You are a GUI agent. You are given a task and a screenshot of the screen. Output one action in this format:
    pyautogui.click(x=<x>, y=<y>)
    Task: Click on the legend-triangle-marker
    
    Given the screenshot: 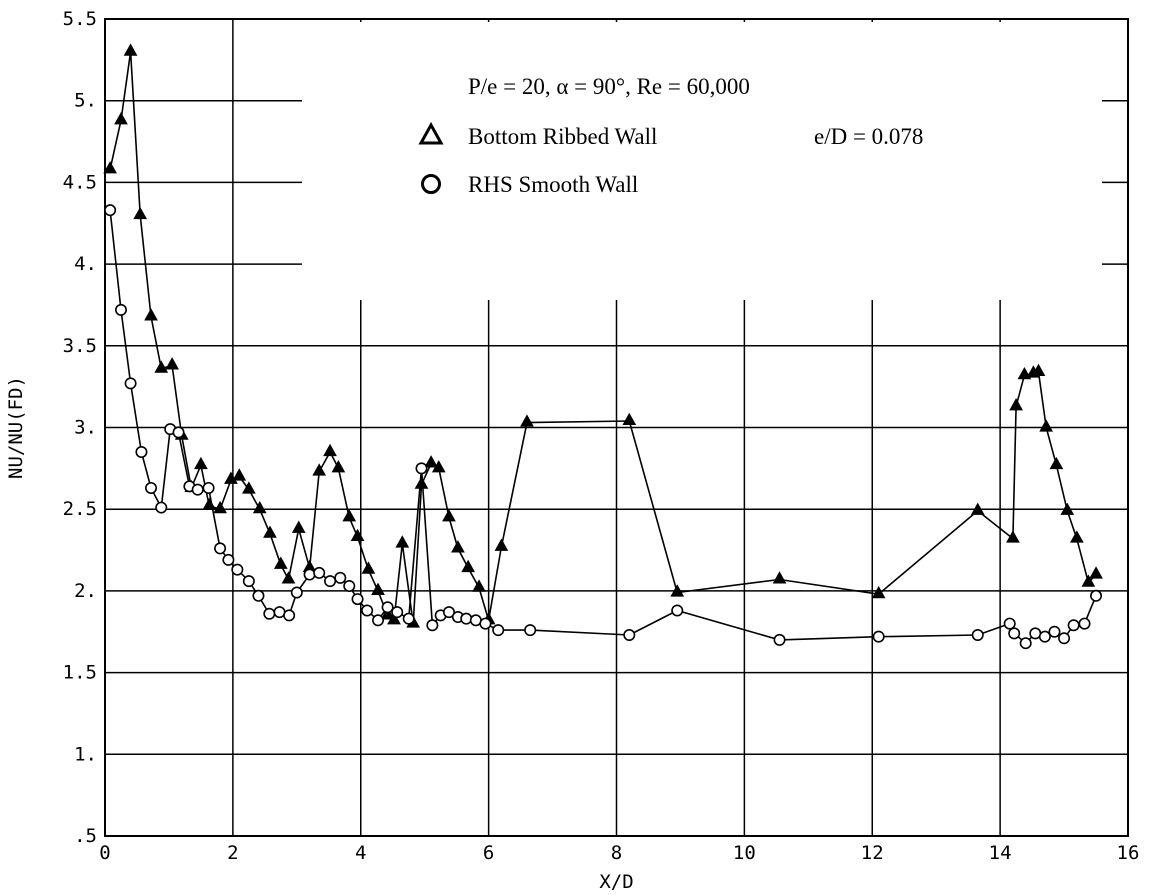 What is the action you would take?
    pyautogui.click(x=431, y=133)
    